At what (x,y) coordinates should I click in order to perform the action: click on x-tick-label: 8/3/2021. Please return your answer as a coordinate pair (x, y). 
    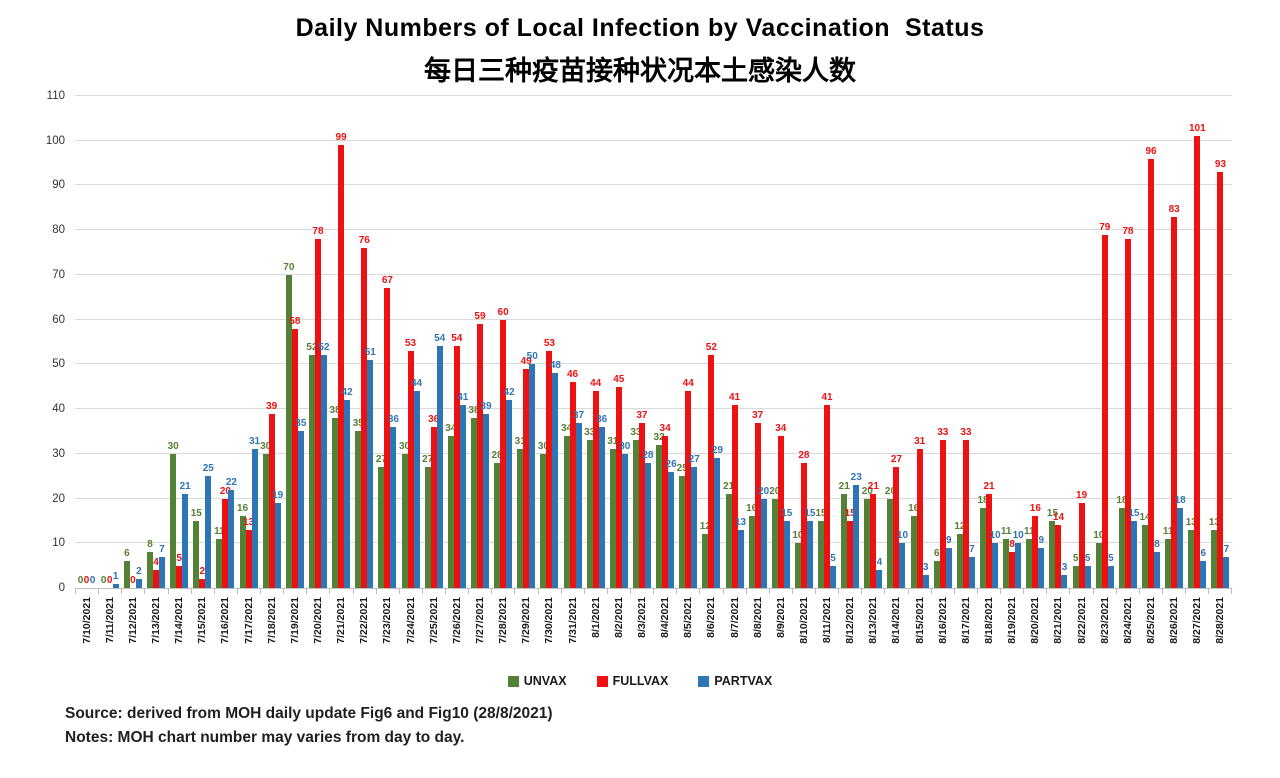
    Looking at the image, I should click on (641, 617).